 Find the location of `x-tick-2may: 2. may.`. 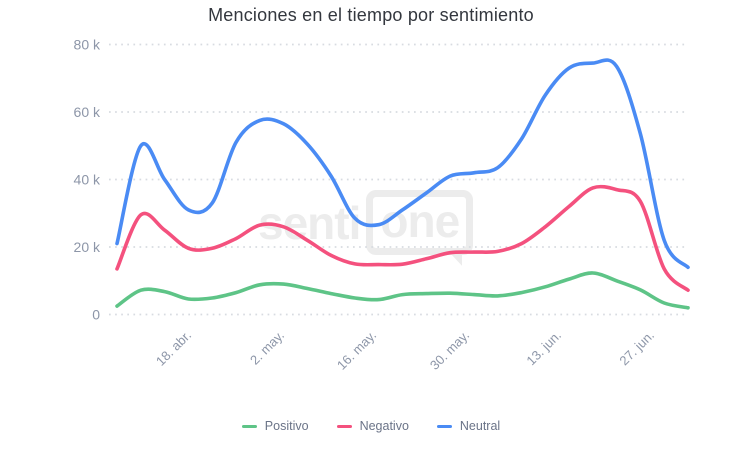

x-tick-2may: 2. may. is located at coordinates (267, 348).